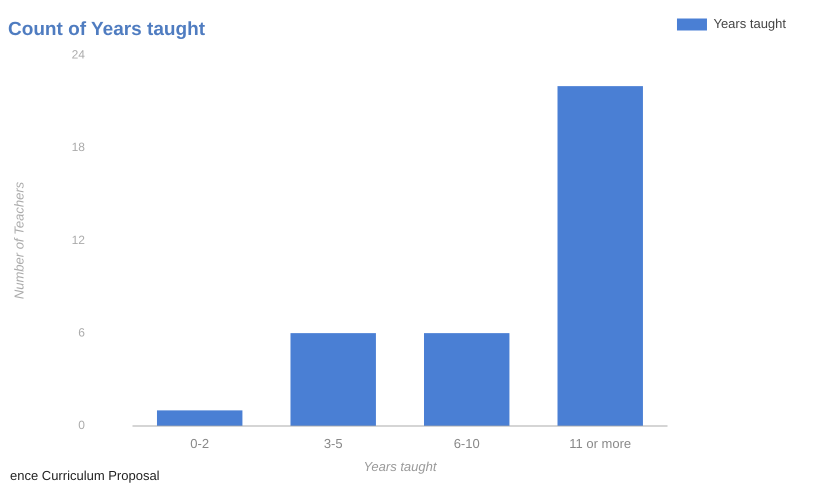  I want to click on x-tick-label: 0-2, so click(200, 444).